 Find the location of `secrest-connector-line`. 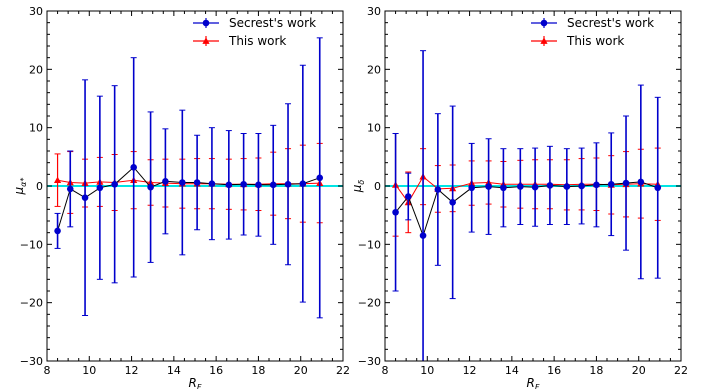

secrest-connector-line is located at coordinates (188, 199).